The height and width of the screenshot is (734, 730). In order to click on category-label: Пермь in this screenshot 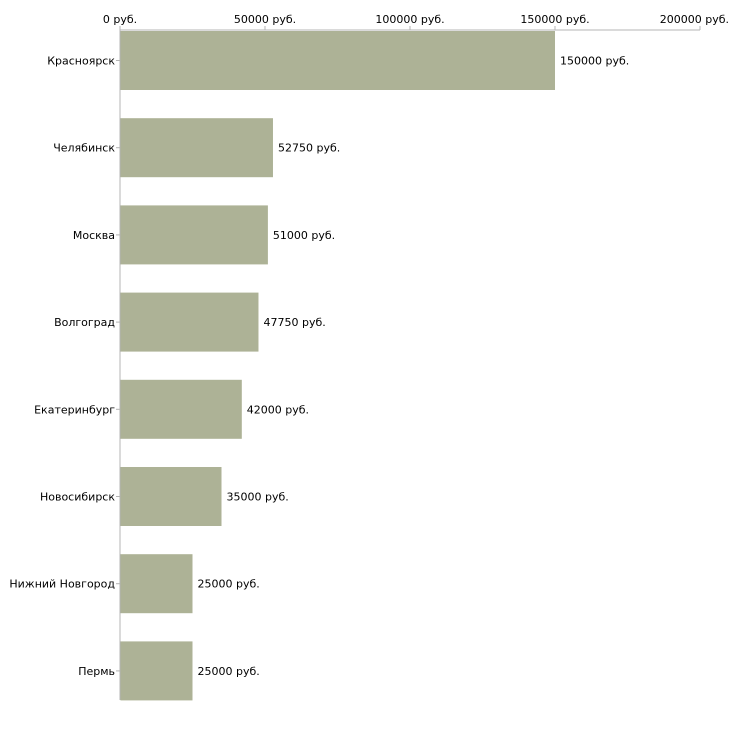, I will do `click(96, 671)`.